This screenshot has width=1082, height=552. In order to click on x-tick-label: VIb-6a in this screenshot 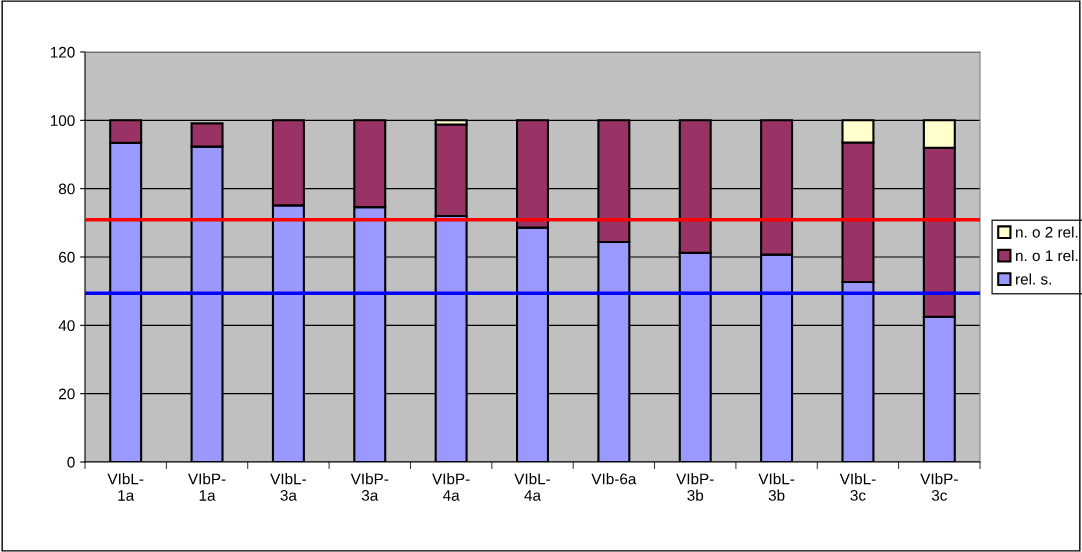, I will do `click(614, 479)`.